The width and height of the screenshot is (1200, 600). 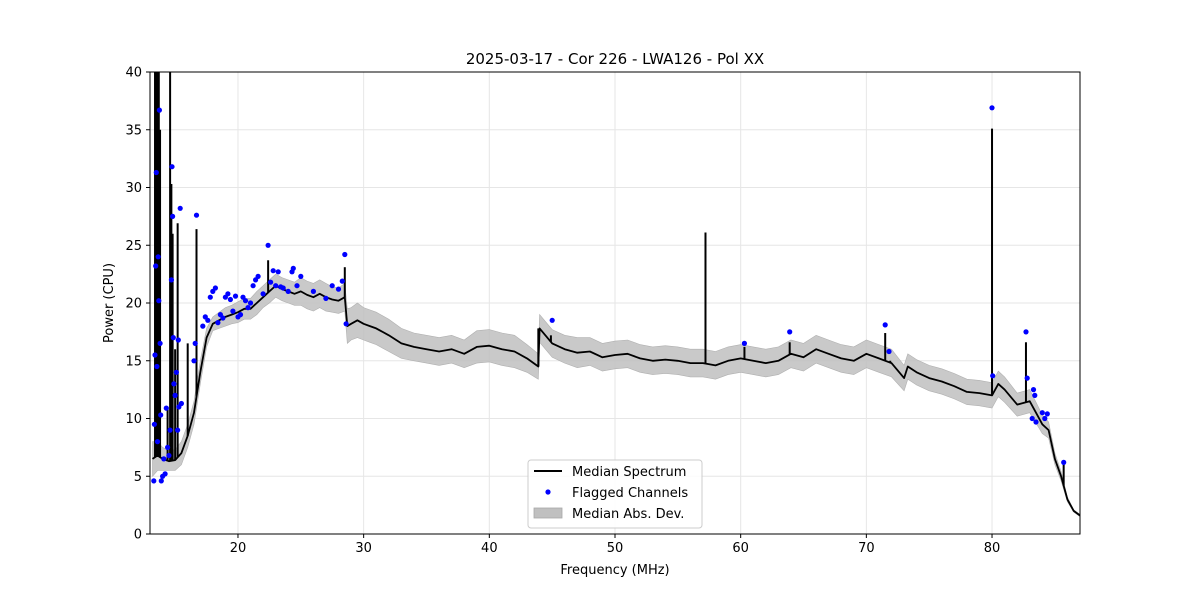 What do you see at coordinates (630, 493) in the screenshot?
I see `legend-flagged-label: Flagged Channels` at bounding box center [630, 493].